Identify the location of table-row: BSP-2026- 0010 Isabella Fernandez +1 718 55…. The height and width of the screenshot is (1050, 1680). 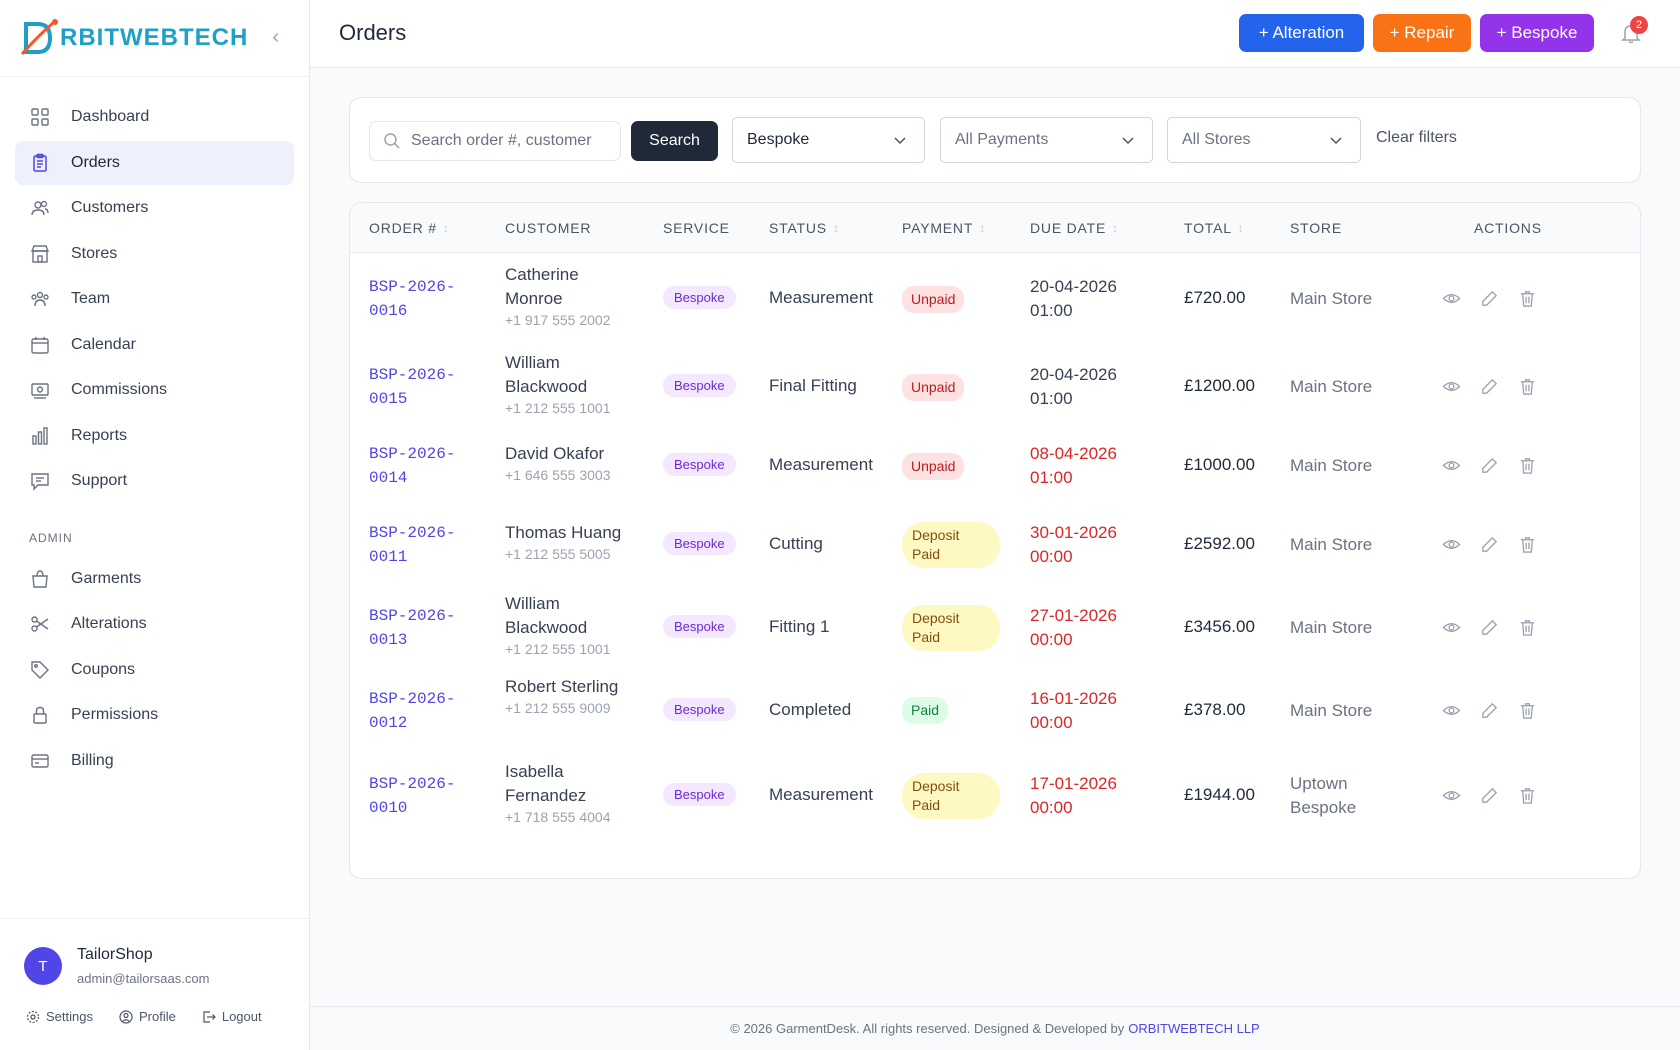
(995, 796).